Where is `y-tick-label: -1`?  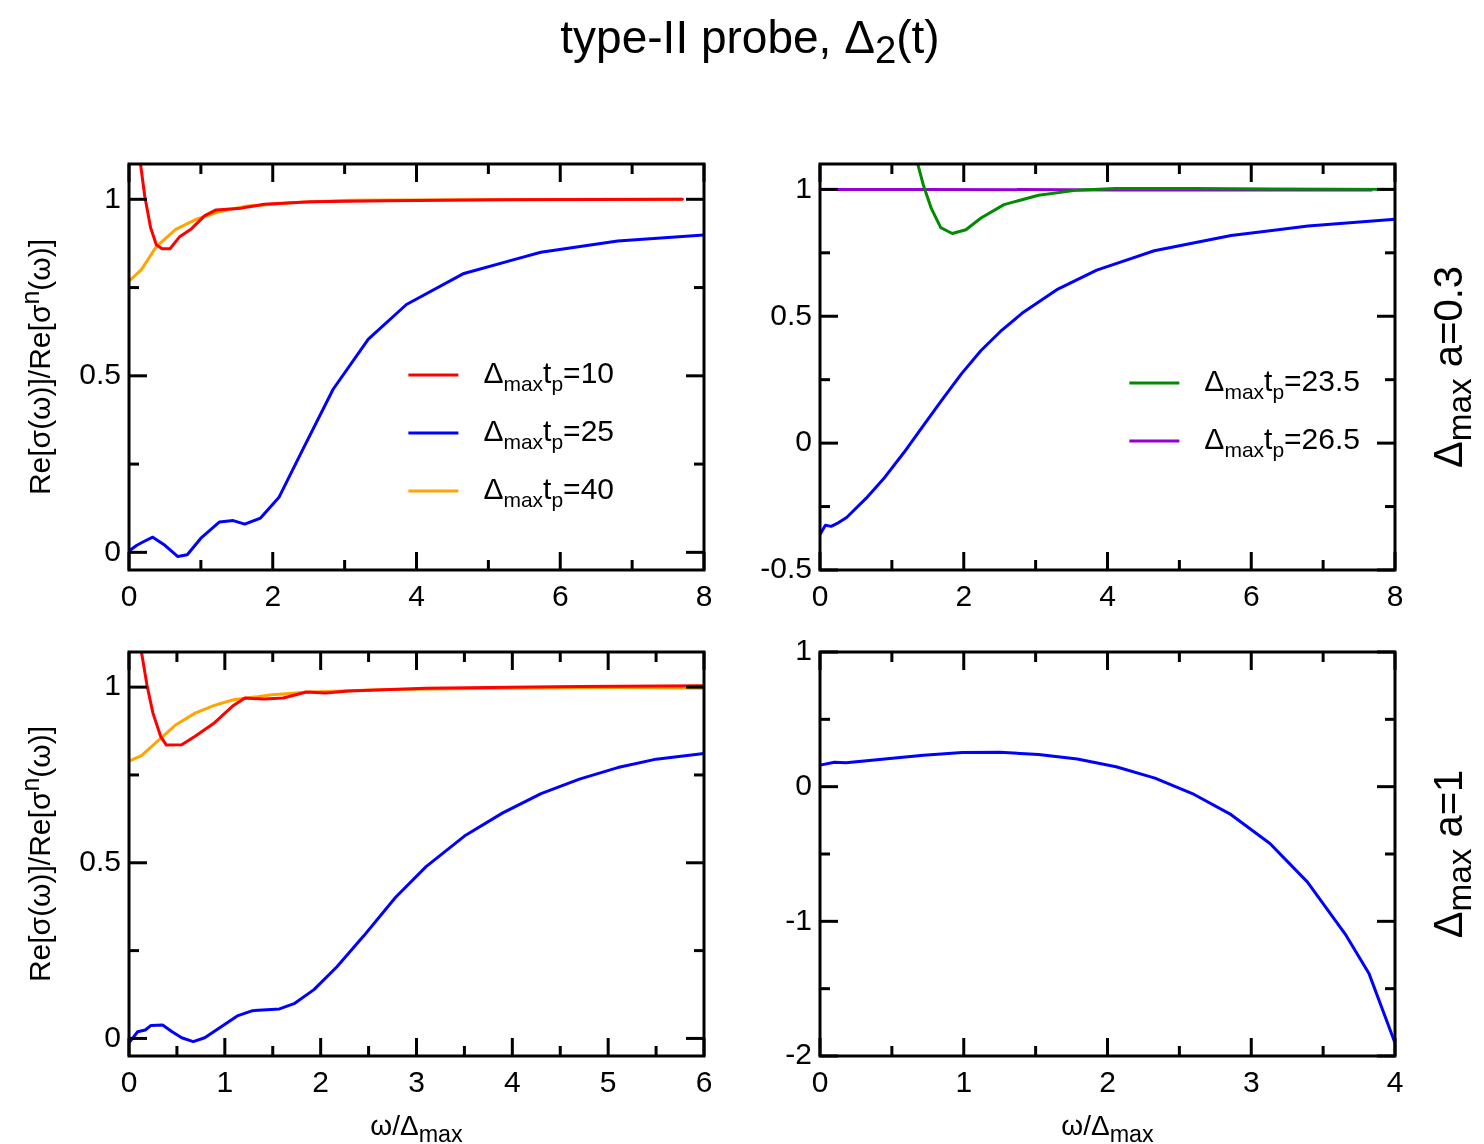
y-tick-label: -1 is located at coordinates (798, 919).